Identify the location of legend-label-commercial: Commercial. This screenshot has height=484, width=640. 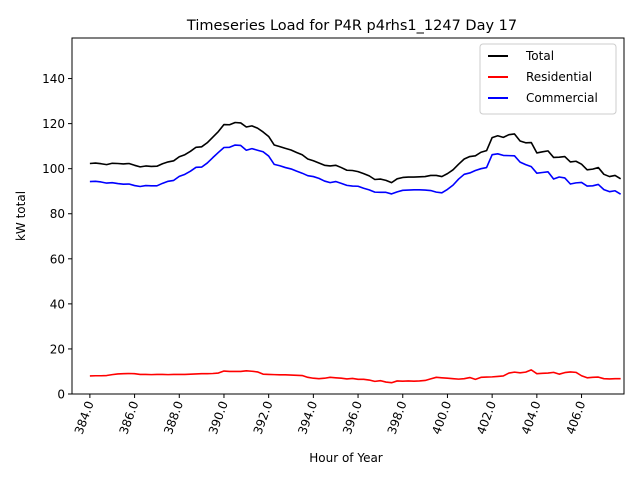
(562, 98).